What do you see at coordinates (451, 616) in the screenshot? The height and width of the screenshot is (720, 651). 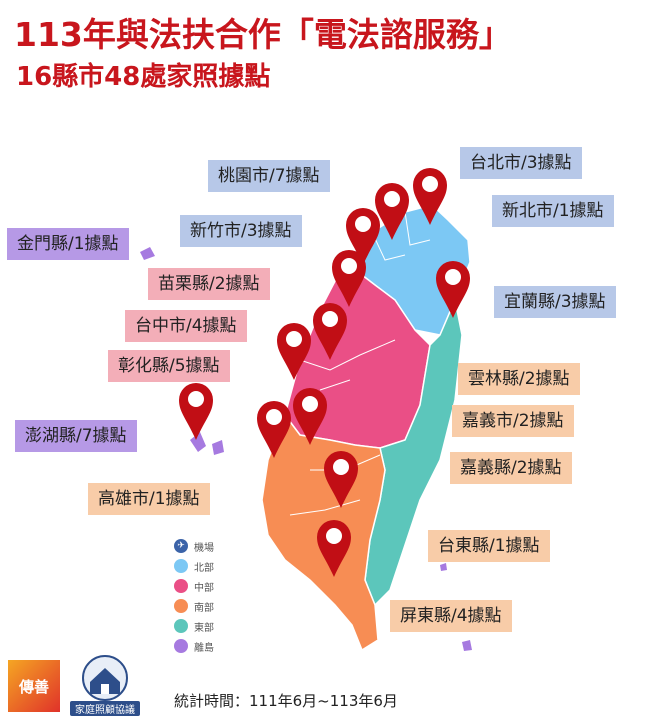 I see `label-pingtung: 屏東縣/4據點` at bounding box center [451, 616].